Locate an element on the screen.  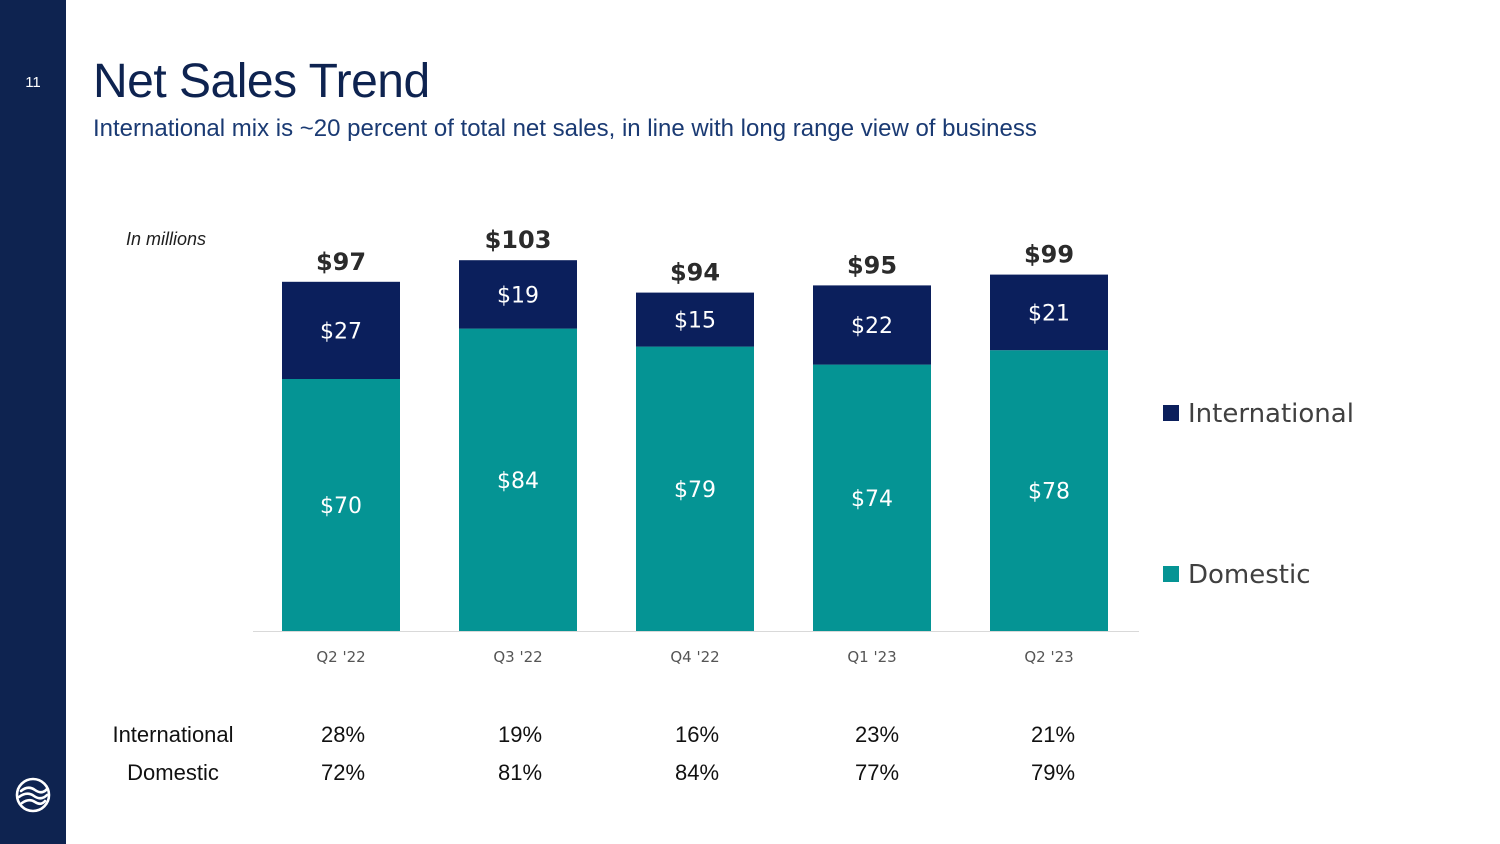
legend-label-international: International is located at coordinates (1271, 414).